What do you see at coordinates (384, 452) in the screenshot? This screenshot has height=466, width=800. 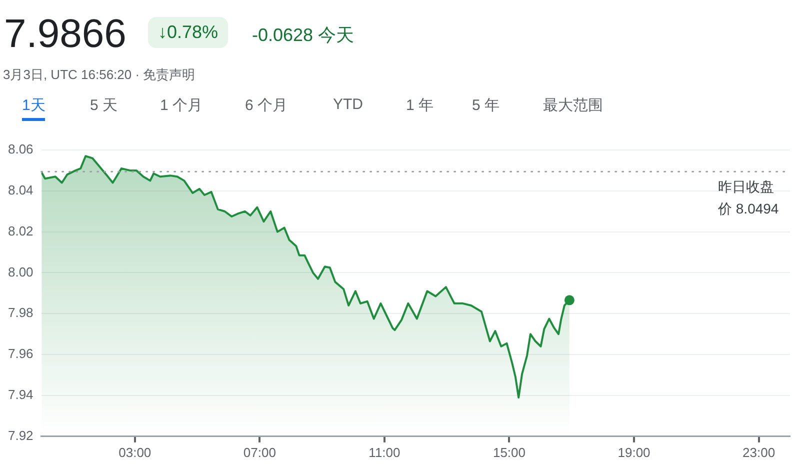 I see `x-tick-label: 11:00` at bounding box center [384, 452].